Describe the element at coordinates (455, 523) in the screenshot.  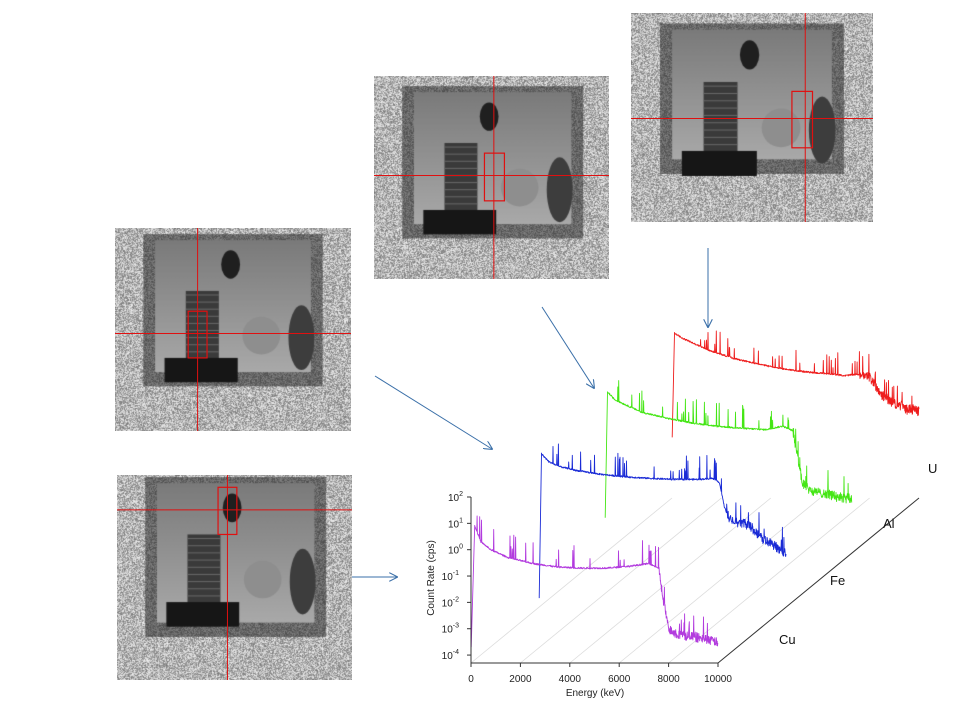
I see `y-tick-label: 10¹` at that location.